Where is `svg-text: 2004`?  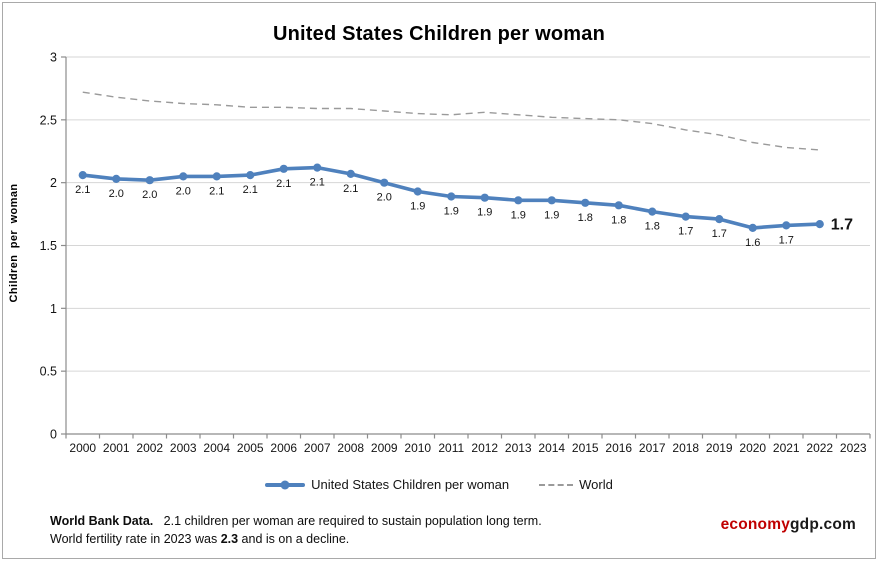
svg-text: 2004 is located at coordinates (216, 448).